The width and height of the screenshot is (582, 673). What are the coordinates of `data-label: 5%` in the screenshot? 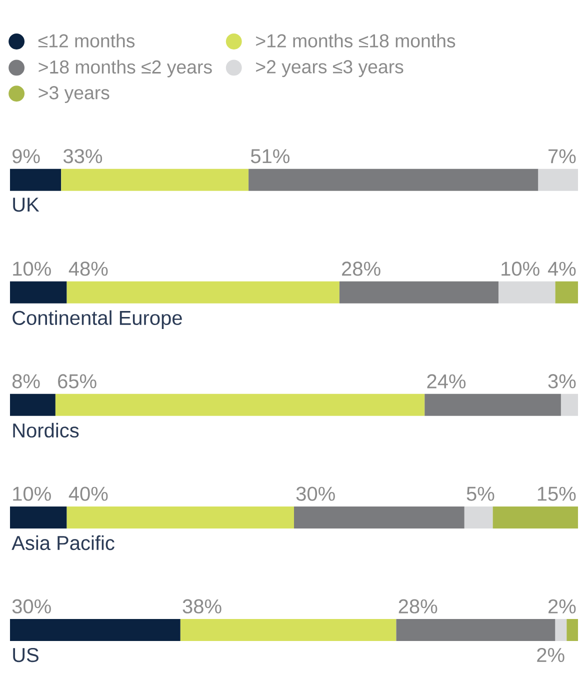 It's located at (480, 493).